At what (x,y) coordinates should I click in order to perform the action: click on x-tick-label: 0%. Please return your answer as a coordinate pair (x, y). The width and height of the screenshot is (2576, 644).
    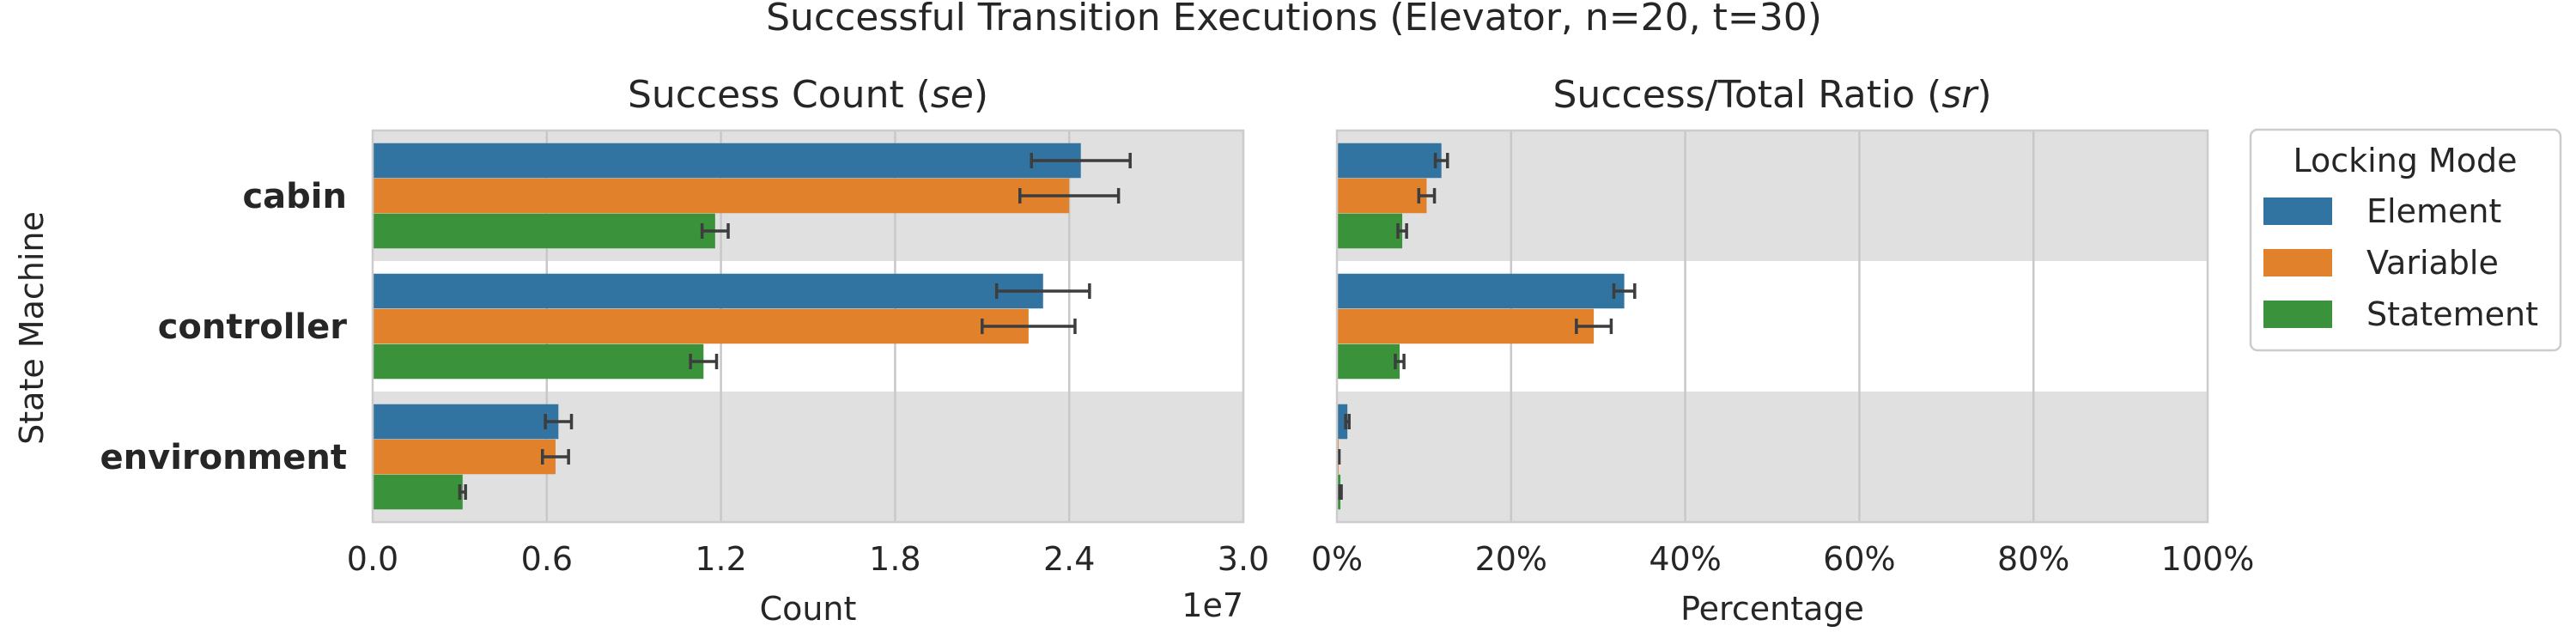
    Looking at the image, I should click on (1337, 559).